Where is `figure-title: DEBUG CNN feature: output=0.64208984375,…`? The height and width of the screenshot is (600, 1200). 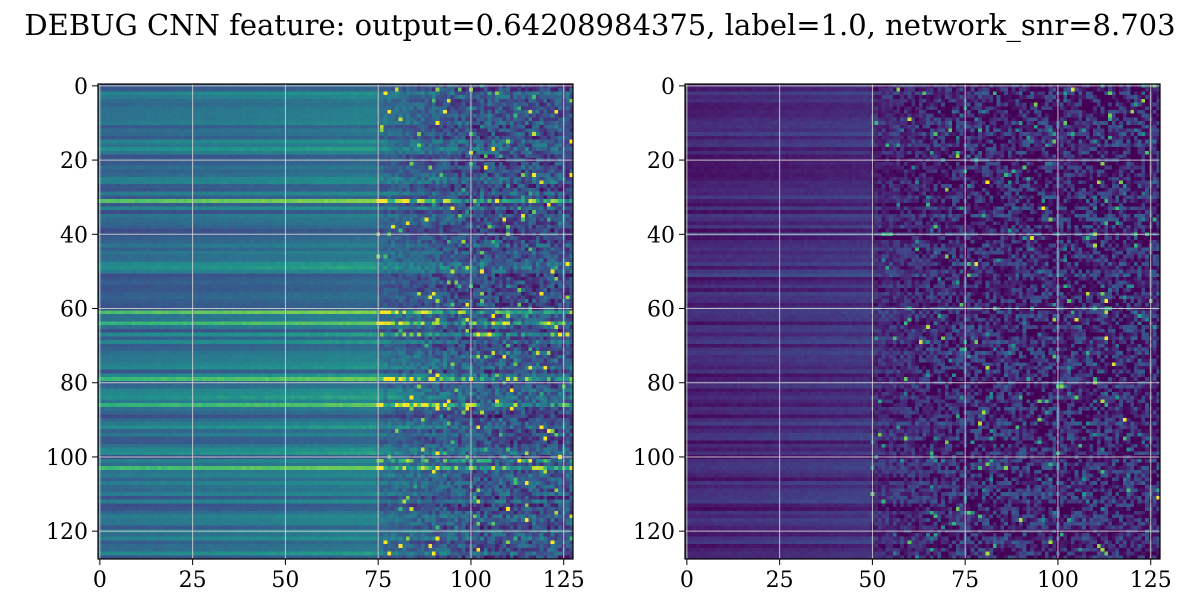 figure-title: DEBUG CNN feature: output=0.64208984375,… is located at coordinates (600, 25).